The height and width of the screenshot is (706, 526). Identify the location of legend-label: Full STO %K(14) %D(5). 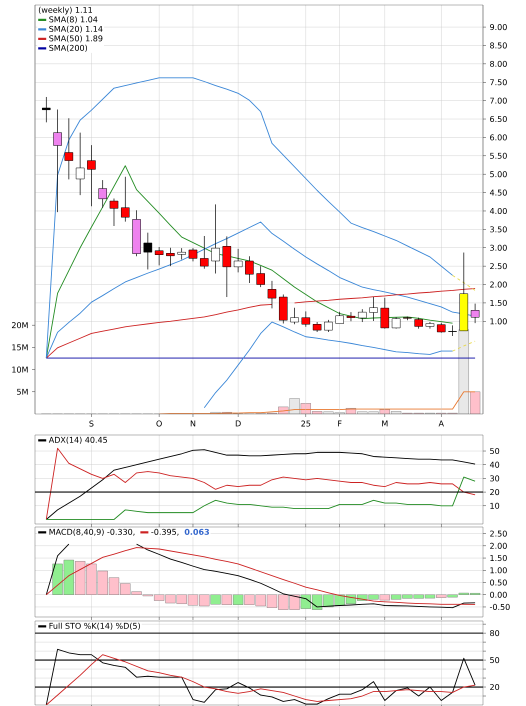
(95, 626).